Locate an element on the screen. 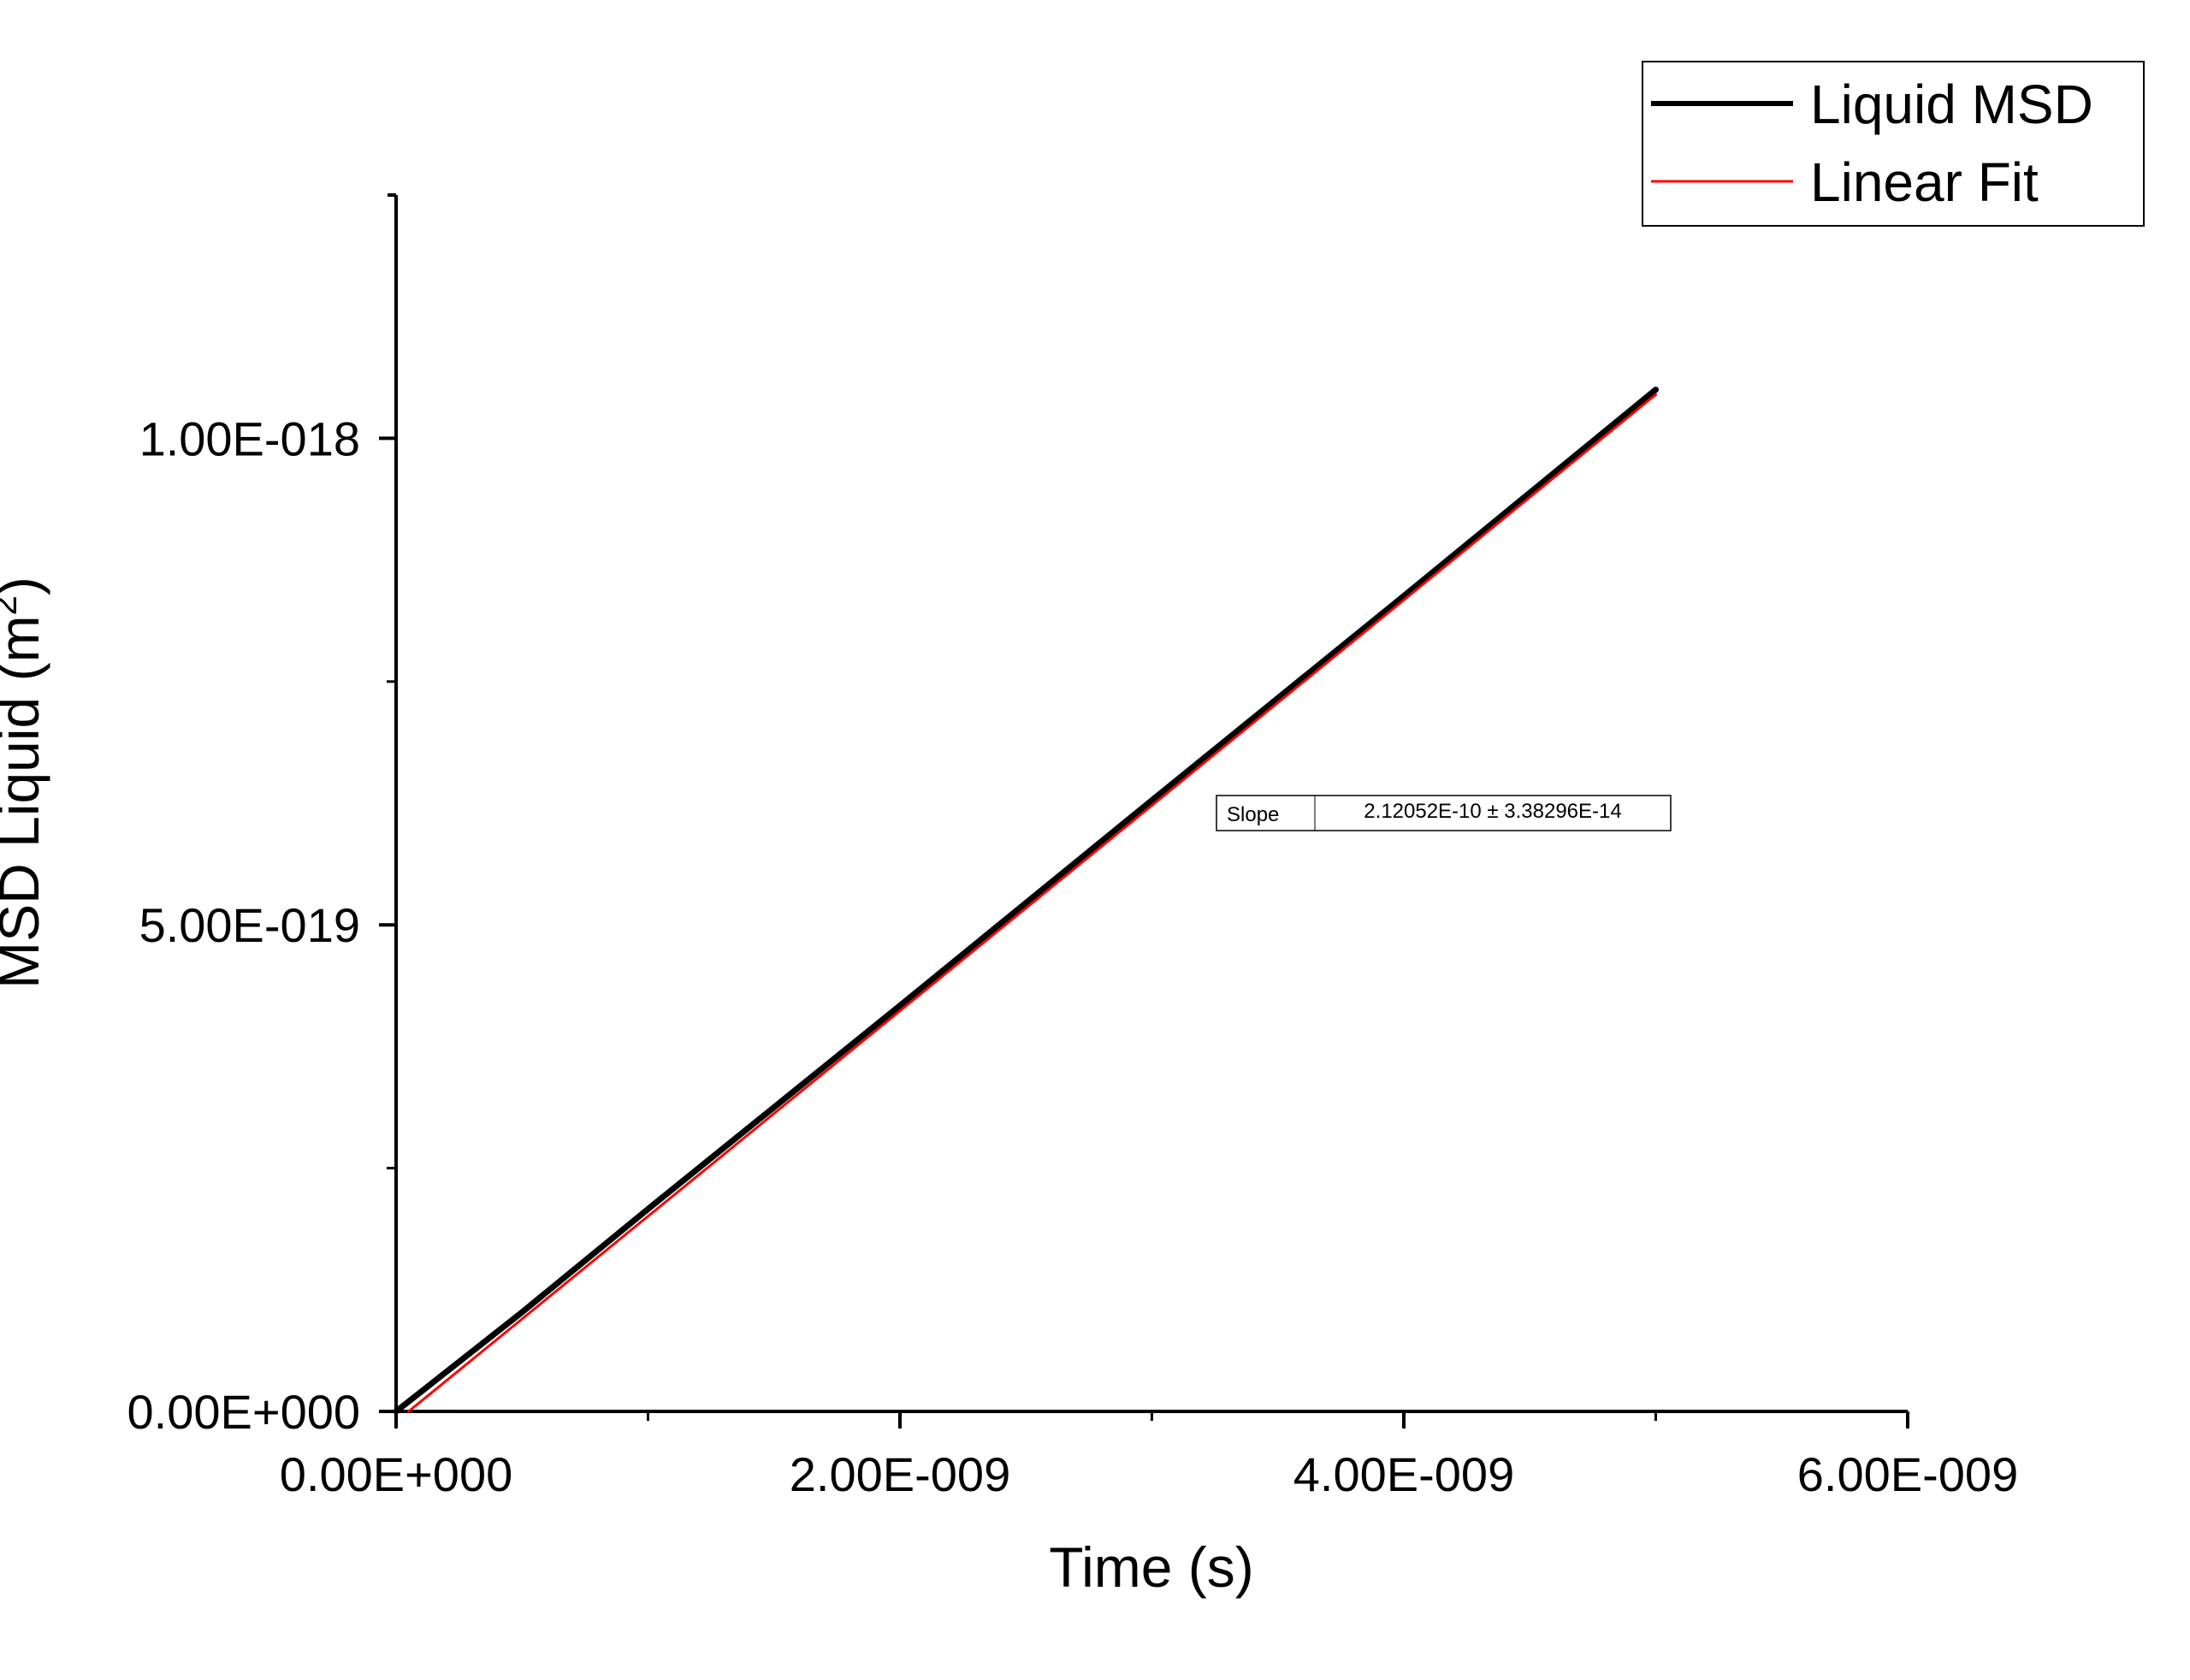 Image resolution: width=2190 pixels, height=1680 pixels. y-tick-label: 0.00E+000 is located at coordinates (243, 1412).